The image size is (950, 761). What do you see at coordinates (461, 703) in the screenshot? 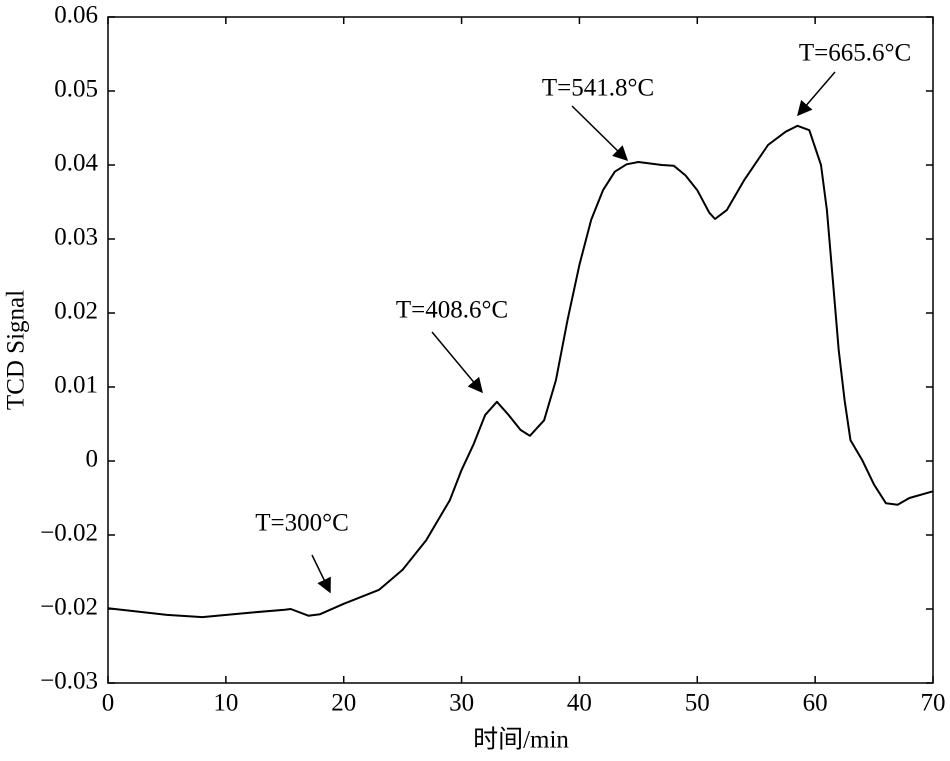
I see `x-tick-label: 30` at bounding box center [461, 703].